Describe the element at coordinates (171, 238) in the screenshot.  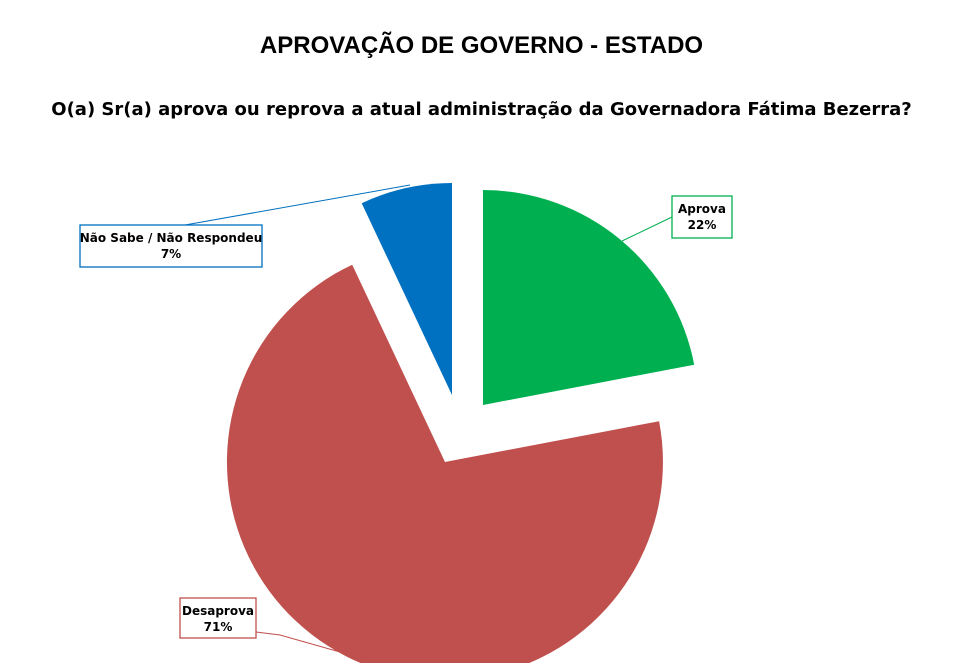
I see `slice-label: Não Sabe / Não Respondeu` at that location.